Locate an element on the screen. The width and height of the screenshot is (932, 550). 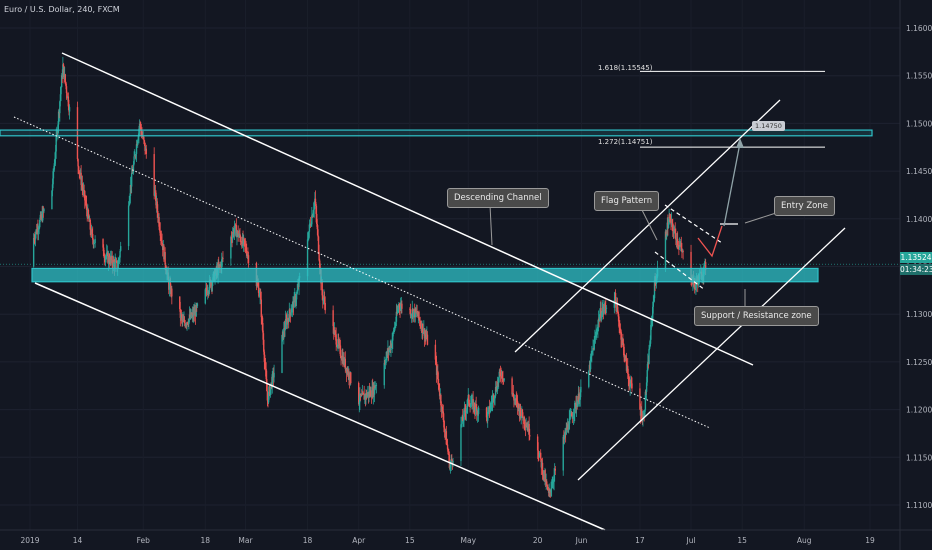
entry-zone-pointer is located at coordinates (760, 218).